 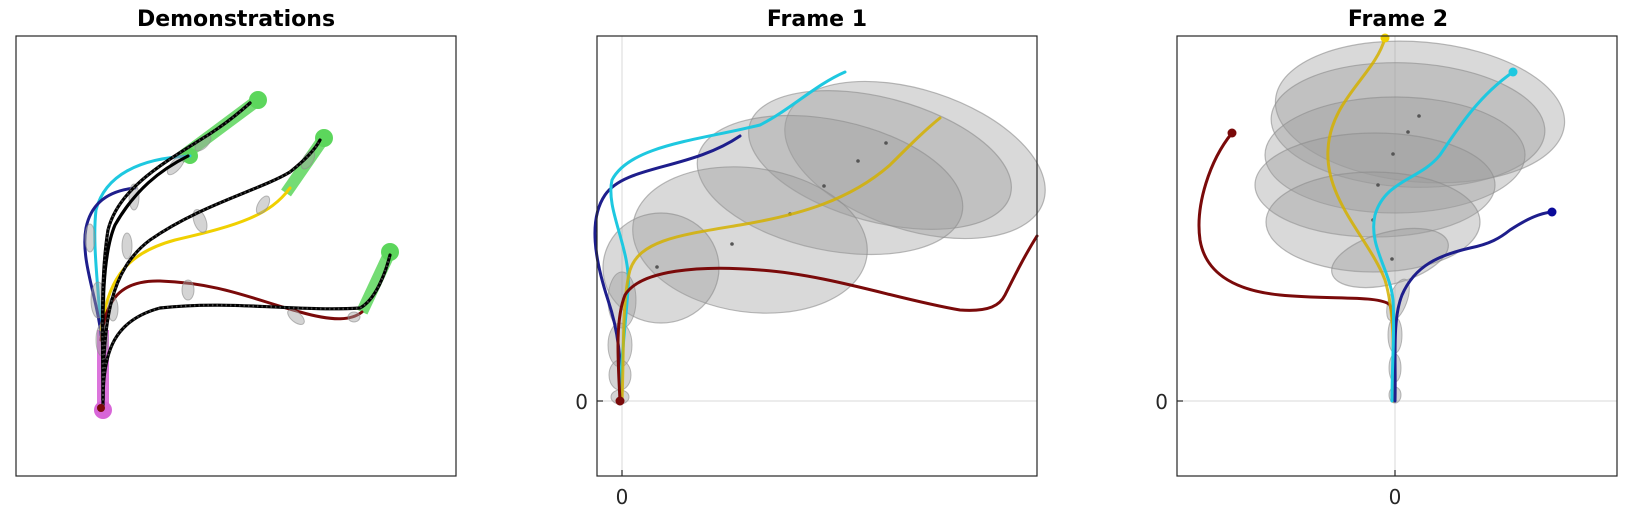 What do you see at coordinates (1473, 306) in the screenshot?
I see `trajectory-navy` at bounding box center [1473, 306].